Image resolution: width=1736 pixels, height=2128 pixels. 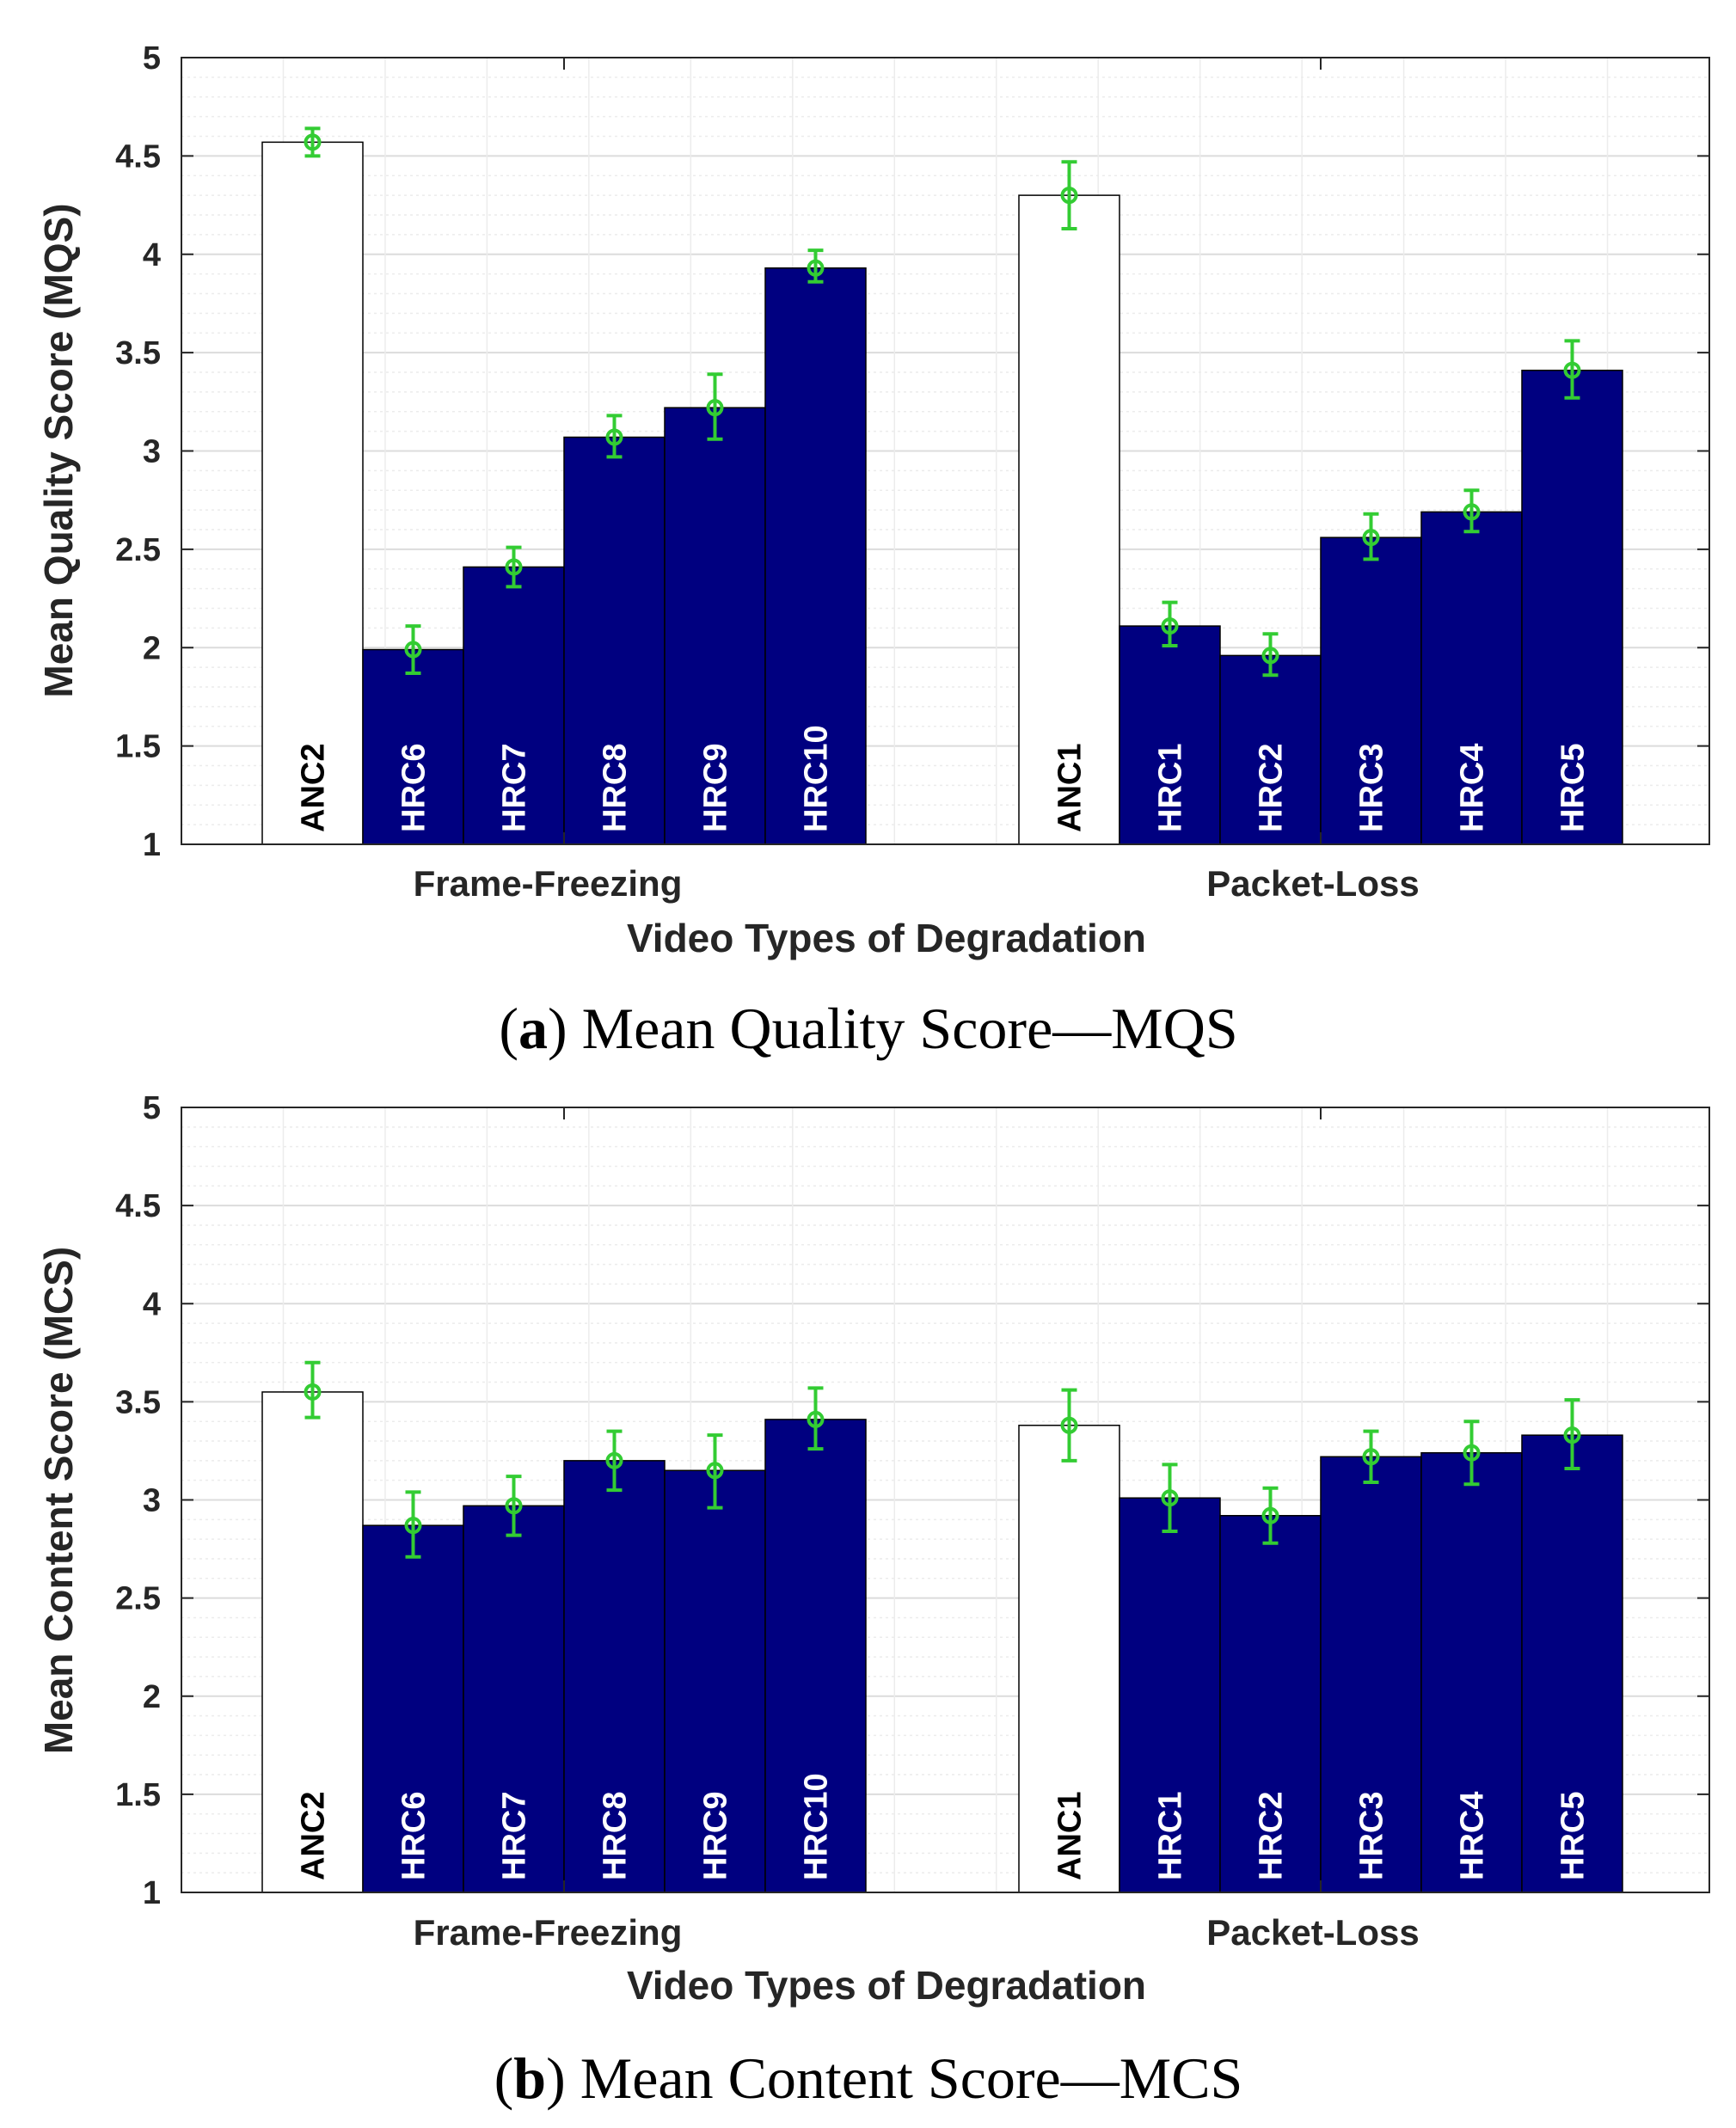 What do you see at coordinates (152, 1697) in the screenshot?
I see `y-tick-label: 2` at bounding box center [152, 1697].